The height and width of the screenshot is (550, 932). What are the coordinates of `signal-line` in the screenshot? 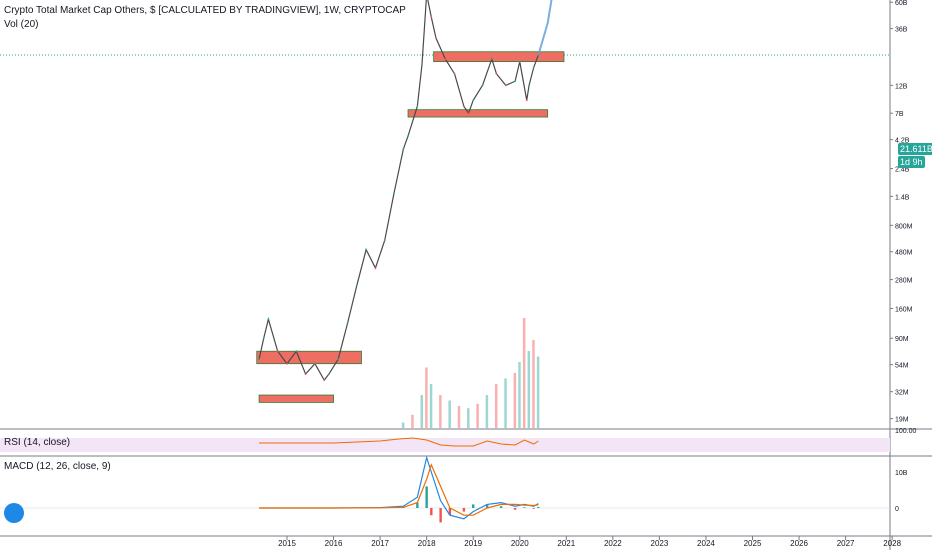 It's located at (399, 489).